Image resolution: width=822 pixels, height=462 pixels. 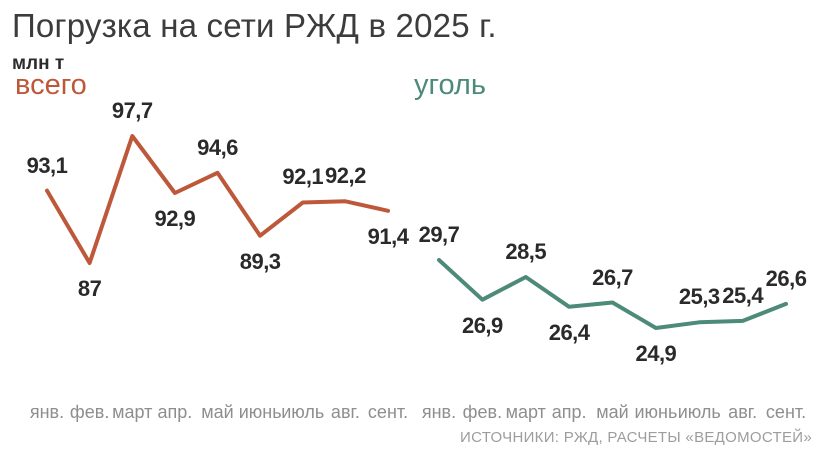 What do you see at coordinates (217, 147) in the screenshot?
I see `total-value-label: 94,6` at bounding box center [217, 147].